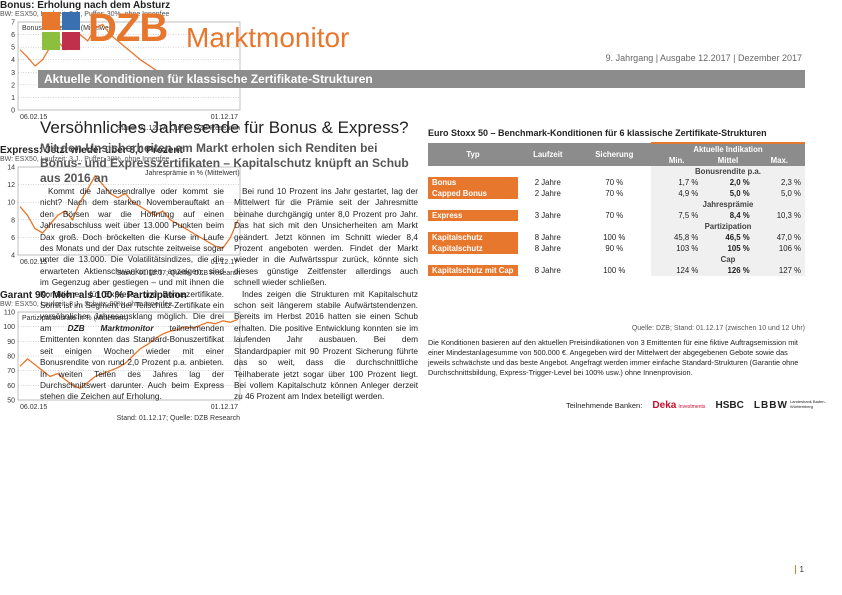 The width and height of the screenshot is (842, 595). I want to click on cell: 4,9 %, so click(676, 193).